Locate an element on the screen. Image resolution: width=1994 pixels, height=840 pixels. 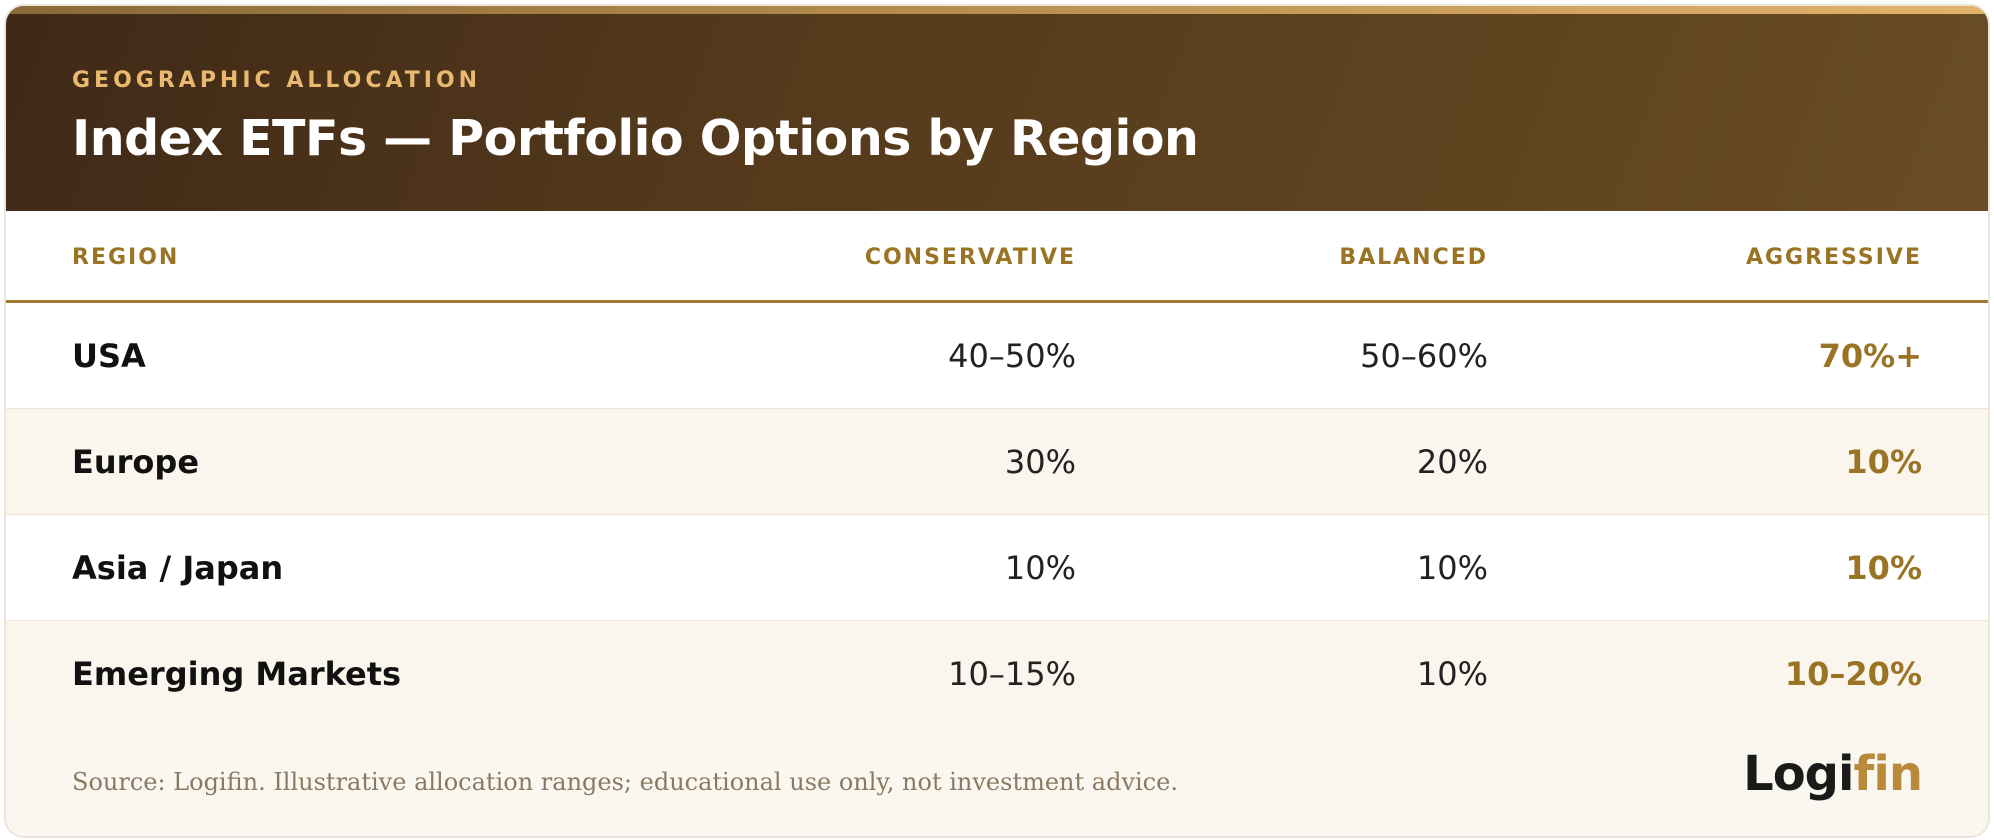
aggressive-cell: 10–20% is located at coordinates (1853, 674).